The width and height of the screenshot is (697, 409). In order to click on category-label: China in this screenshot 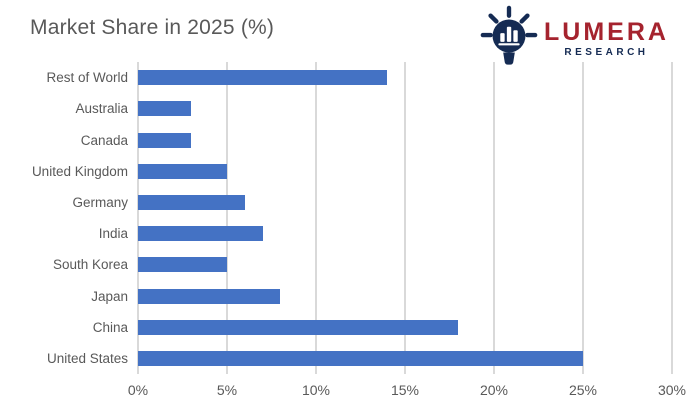, I will do `click(110, 327)`.